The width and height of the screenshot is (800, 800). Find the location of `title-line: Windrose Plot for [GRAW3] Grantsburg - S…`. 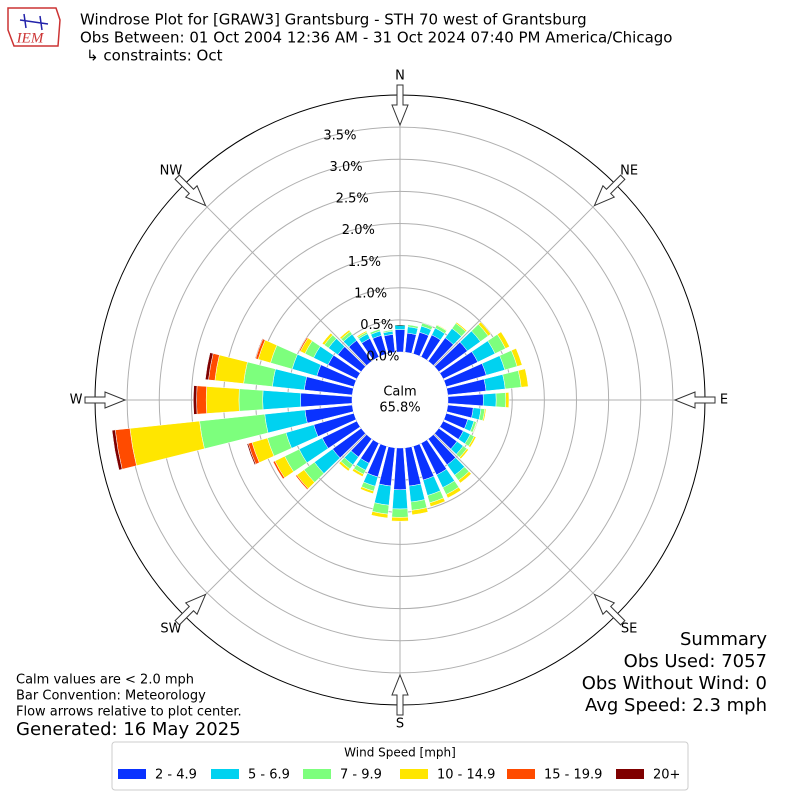

title-line: Windrose Plot for [GRAW3] Grantsburg - S… is located at coordinates (333, 20).